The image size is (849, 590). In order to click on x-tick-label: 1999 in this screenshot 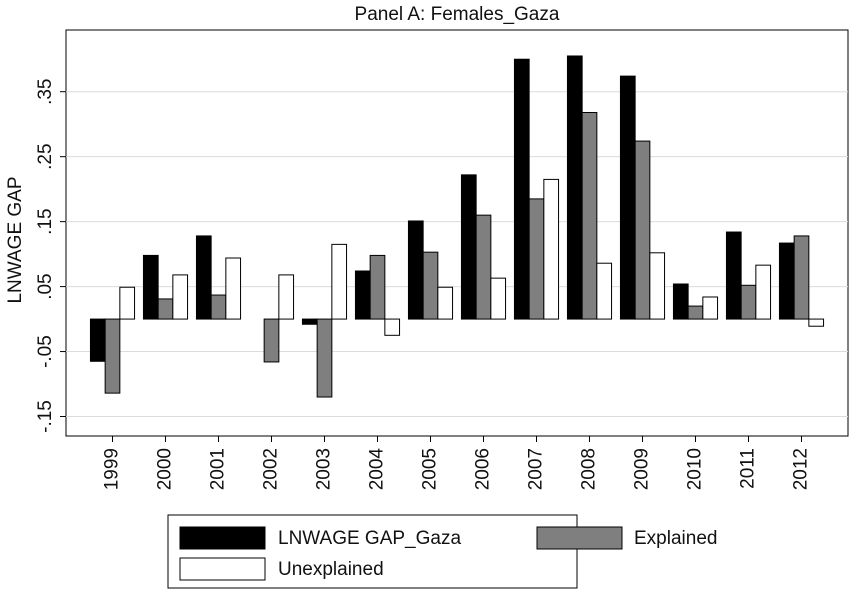, I will do `click(112, 469)`.